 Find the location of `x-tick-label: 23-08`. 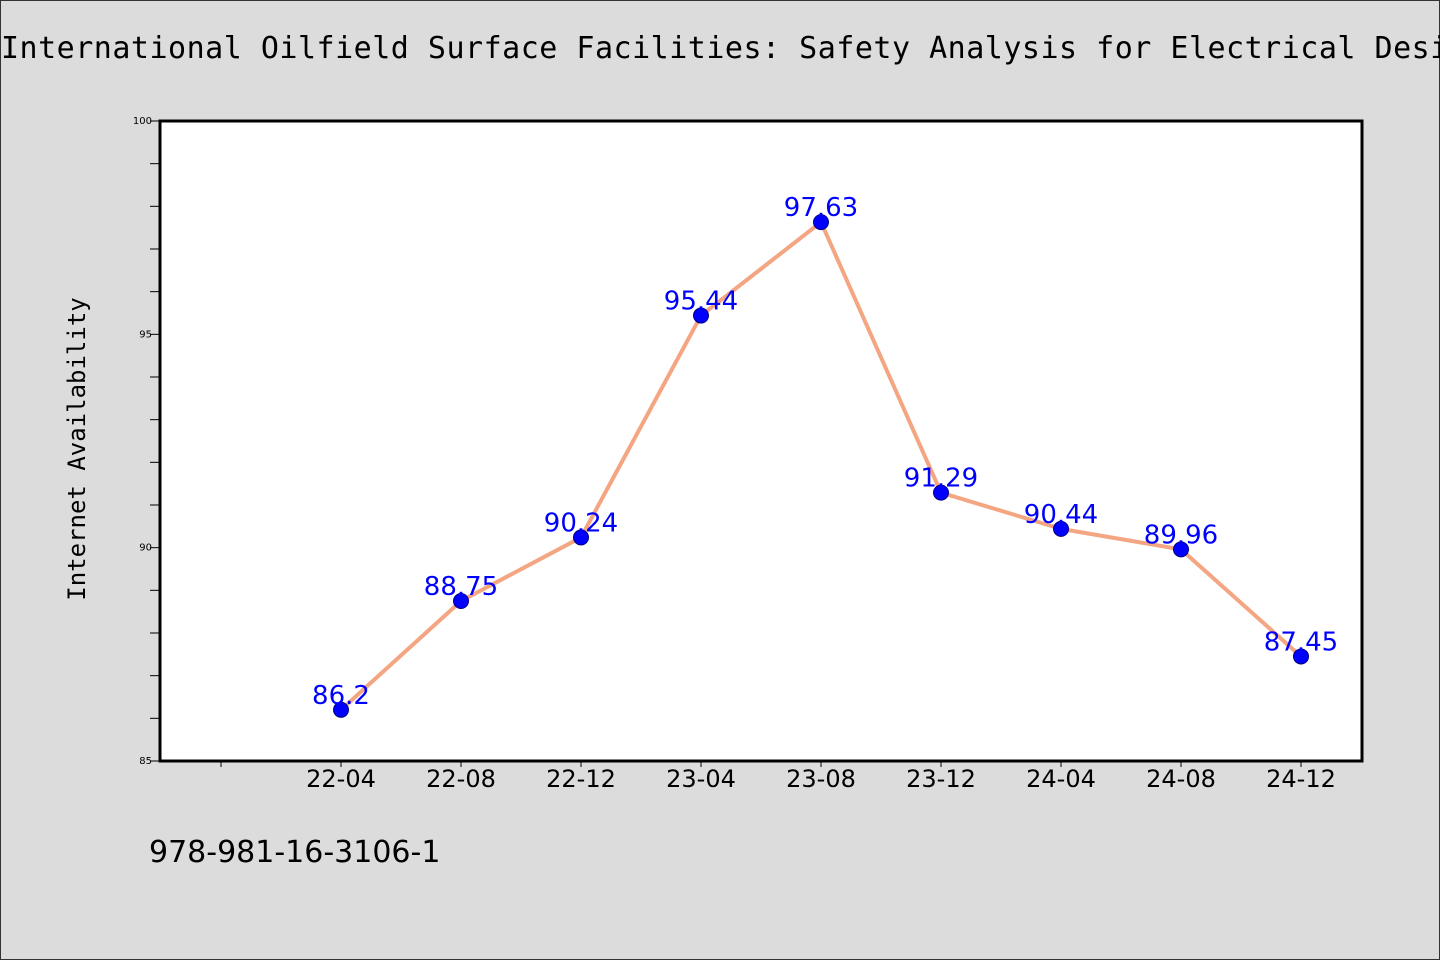

x-tick-label: 23-08 is located at coordinates (821, 779).